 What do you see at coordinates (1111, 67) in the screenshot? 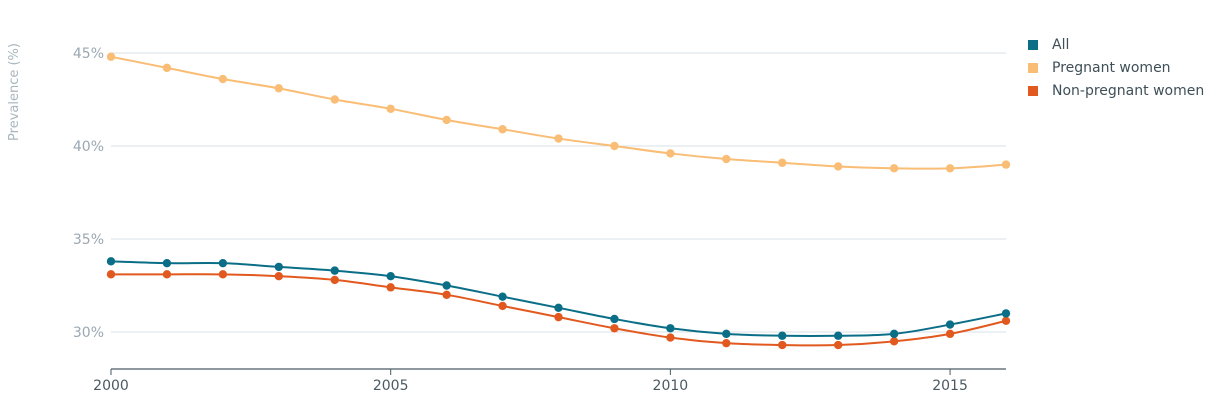
I see `legend-label: Pregnant women` at bounding box center [1111, 67].